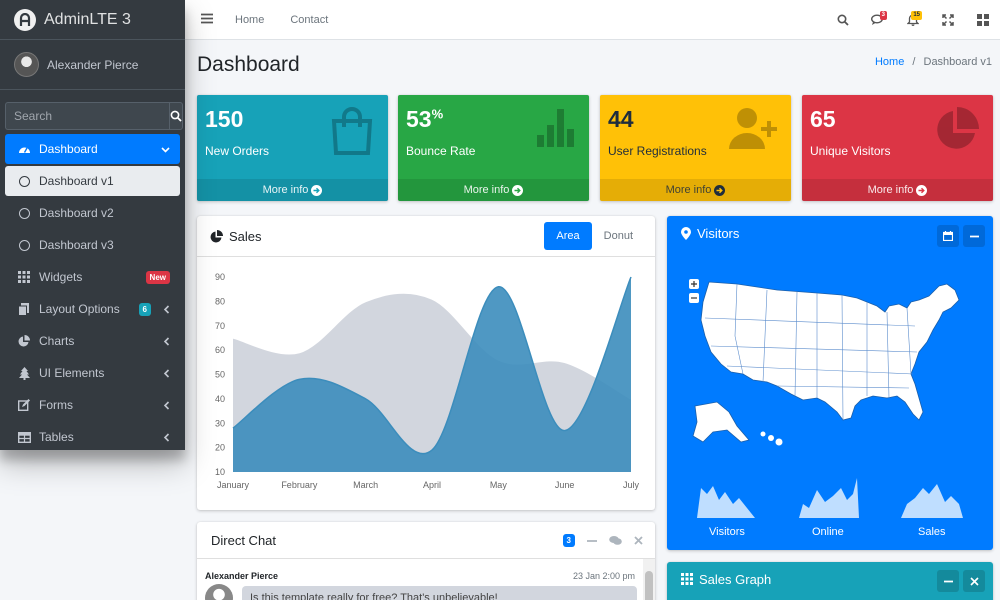  Describe the element at coordinates (24, 277) in the screenshot. I see `grid-icon` at that location.